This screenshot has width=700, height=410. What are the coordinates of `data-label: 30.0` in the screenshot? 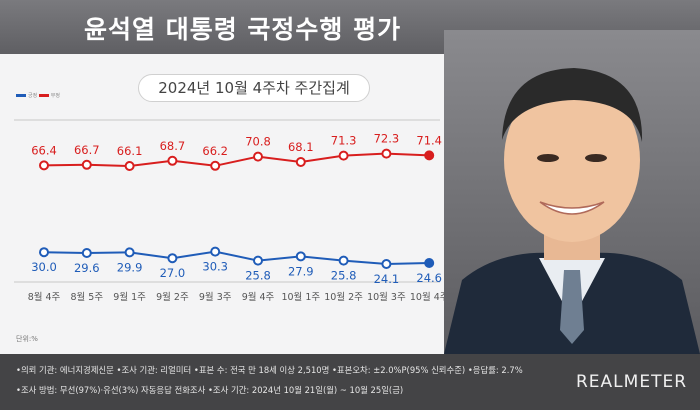 It's located at (44, 267).